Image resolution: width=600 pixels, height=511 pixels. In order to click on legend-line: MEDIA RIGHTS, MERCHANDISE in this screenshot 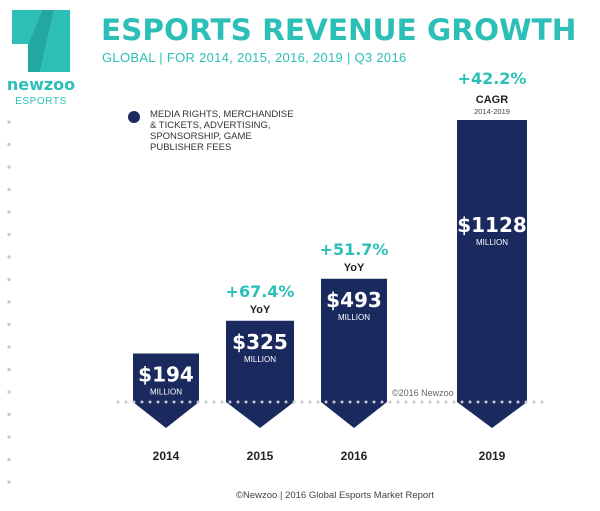, I will do `click(222, 114)`.